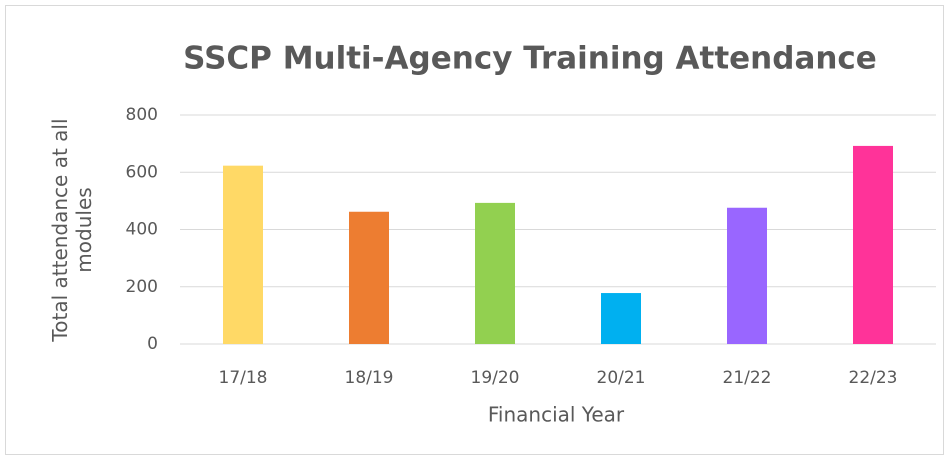 Image resolution: width=949 pixels, height=460 pixels. Describe the element at coordinates (621, 378) in the screenshot. I see `x-tick-label: 20/21` at that location.